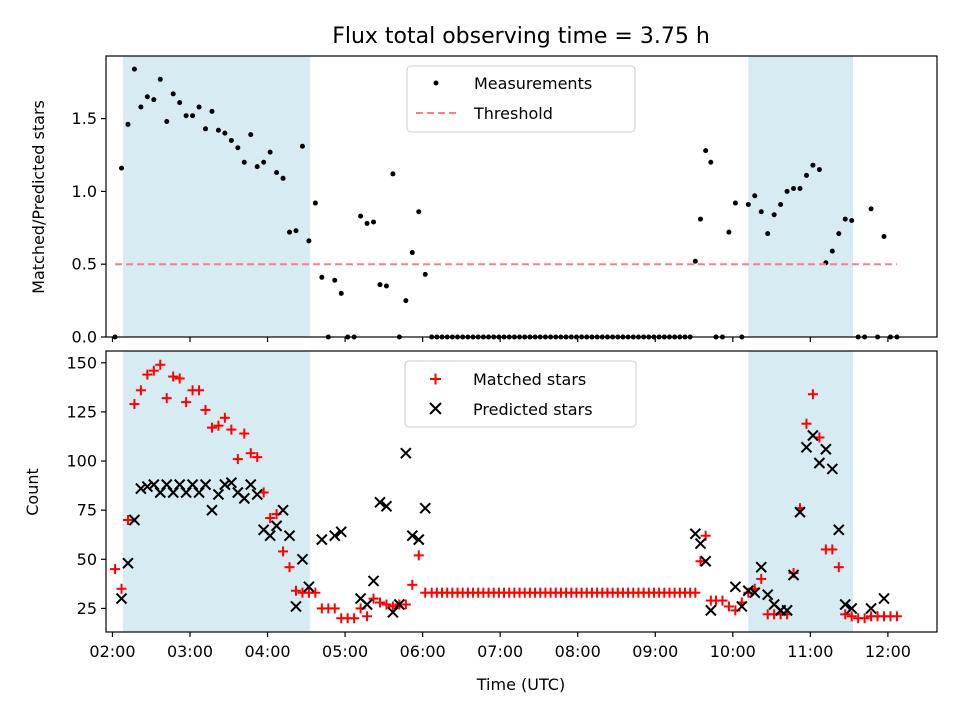  What do you see at coordinates (84, 337) in the screenshot?
I see `y-tick-label: 0.0` at bounding box center [84, 337].